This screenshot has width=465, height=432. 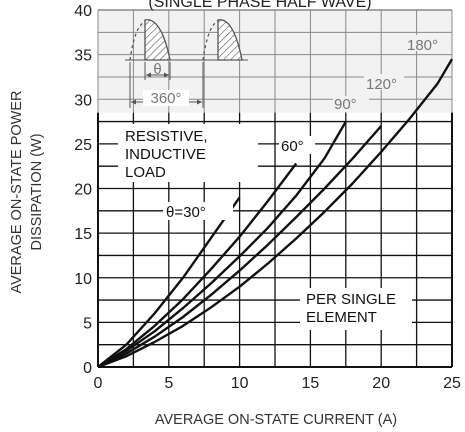 I want to click on y-tick-label: 25, so click(x=83, y=145).